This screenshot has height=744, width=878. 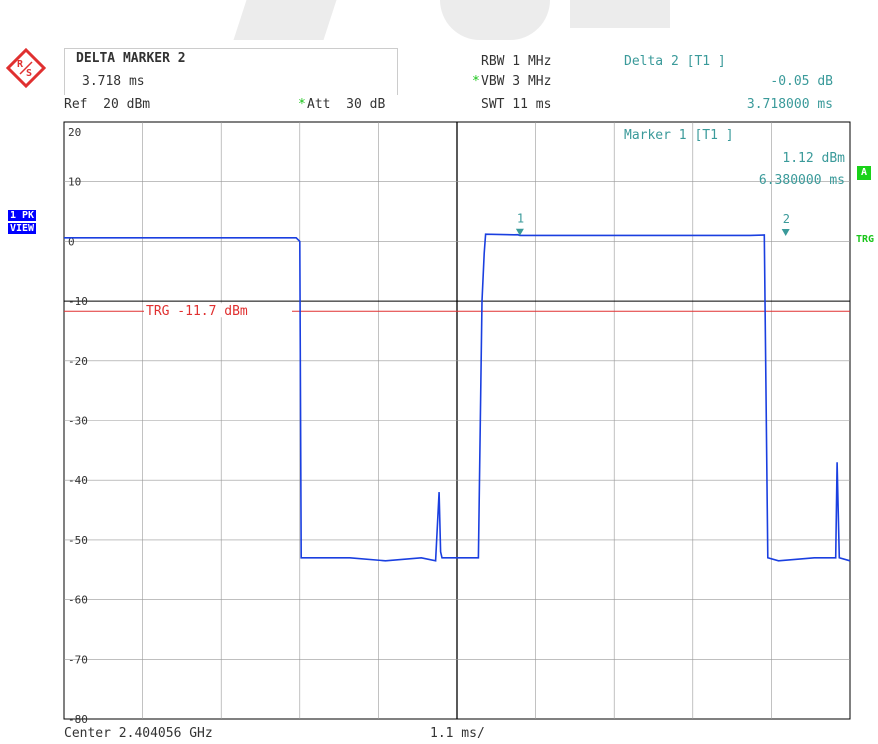 I want to click on y-tick-label: -40, so click(x=78, y=480).